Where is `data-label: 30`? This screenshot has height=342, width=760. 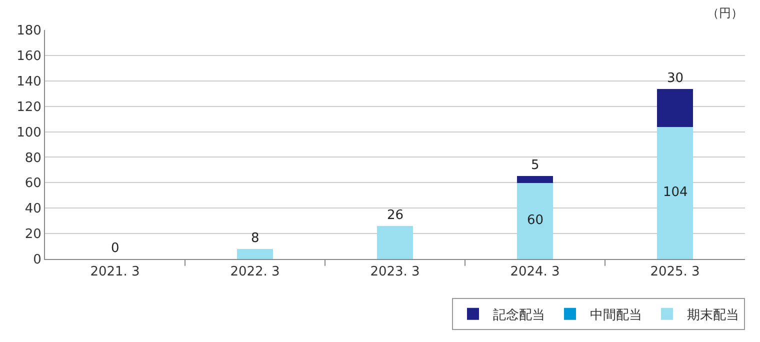
data-label: 30 is located at coordinates (675, 78).